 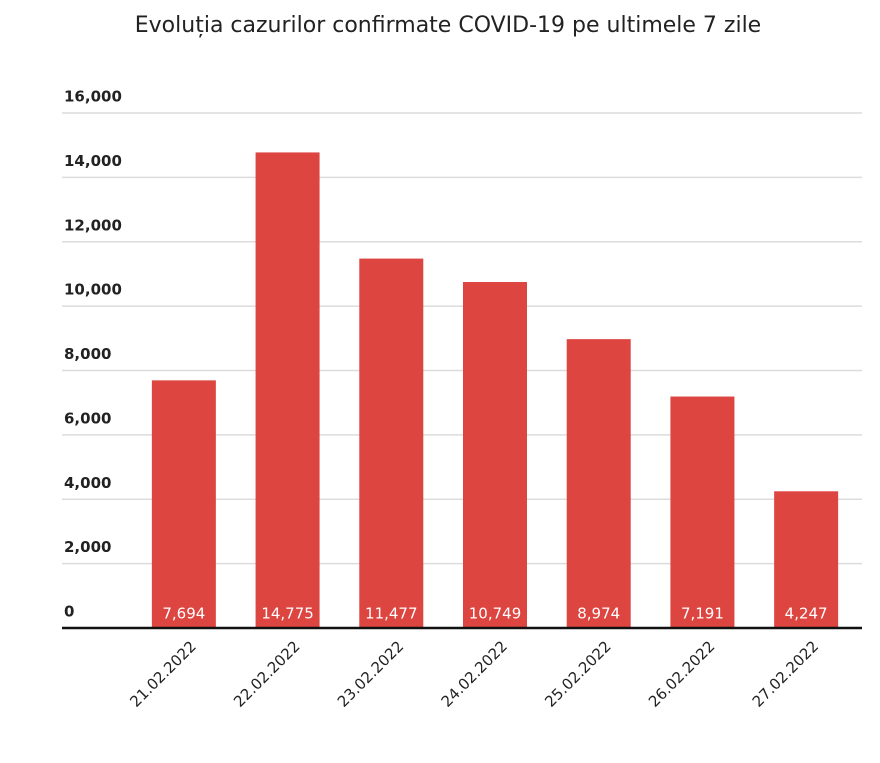 What do you see at coordinates (287, 614) in the screenshot?
I see `value-label: 14,775` at bounding box center [287, 614].